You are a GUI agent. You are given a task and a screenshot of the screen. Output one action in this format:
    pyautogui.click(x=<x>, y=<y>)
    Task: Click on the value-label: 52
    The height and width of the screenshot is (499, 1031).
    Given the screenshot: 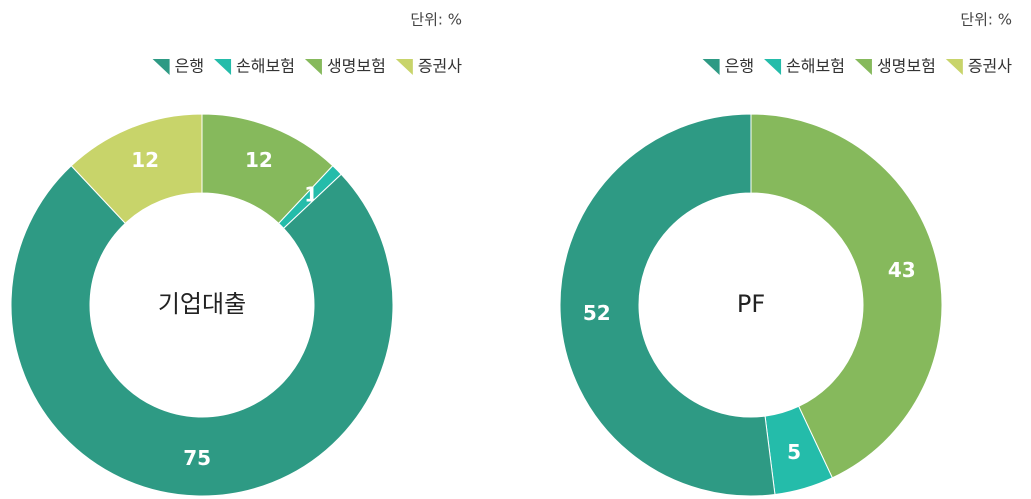 What is the action you would take?
    pyautogui.click(x=597, y=313)
    